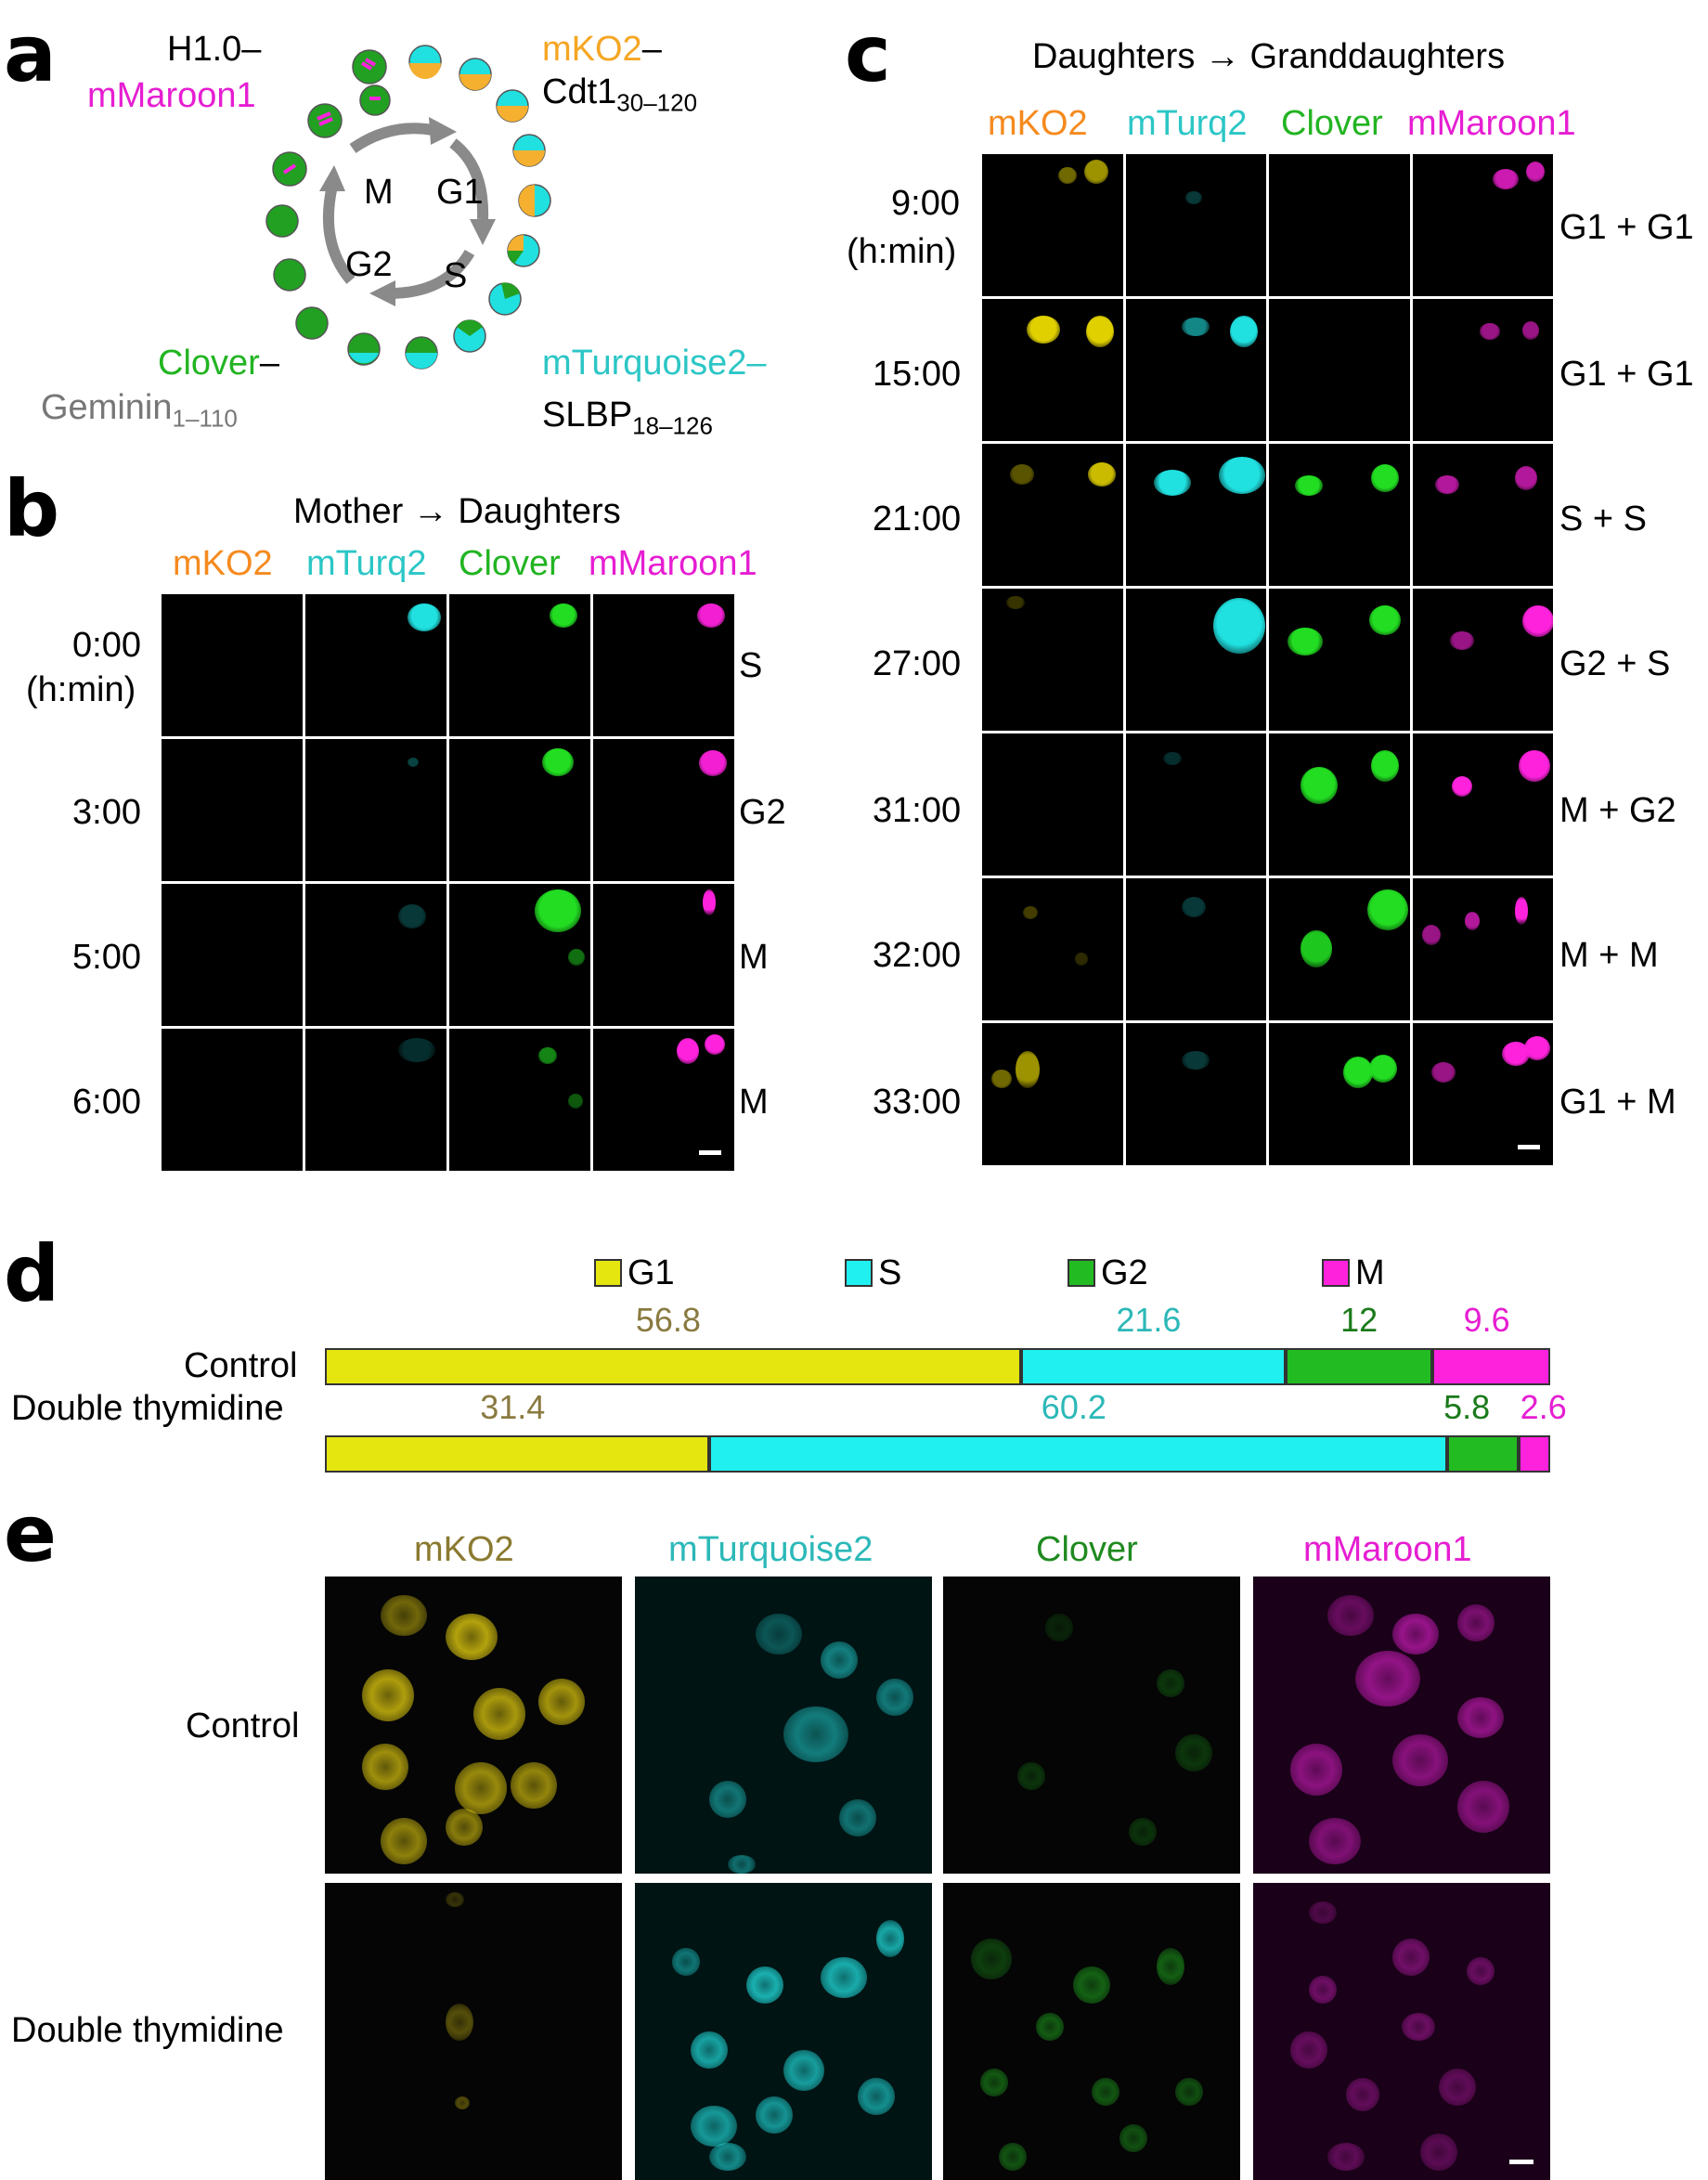  Describe the element at coordinates (673, 1366) in the screenshot. I see `bar-control-g1` at that location.